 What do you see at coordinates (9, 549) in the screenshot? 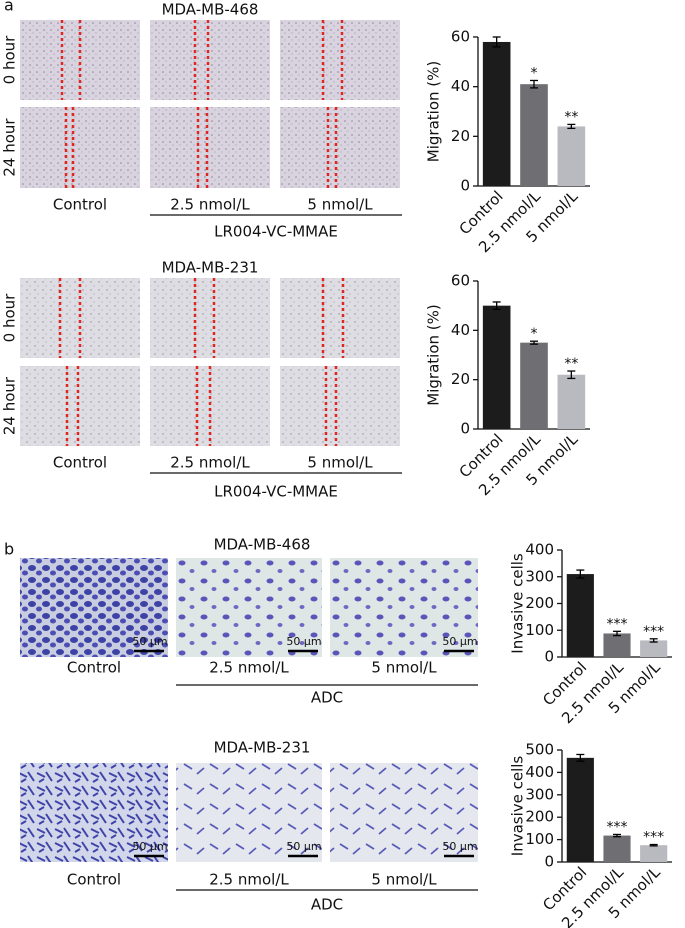
I see `panel-label: b` at bounding box center [9, 549].